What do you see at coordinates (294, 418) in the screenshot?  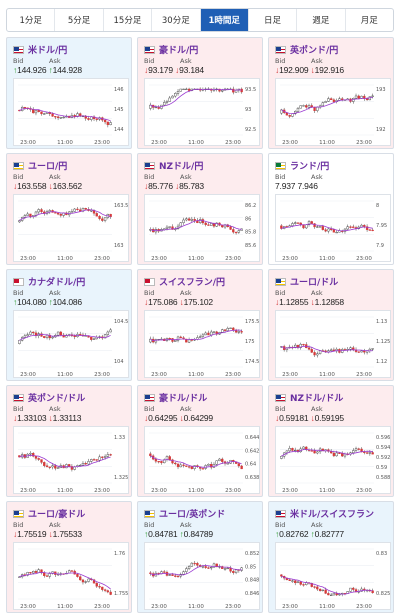 I see `bid-price: 0.59181` at bounding box center [294, 418].